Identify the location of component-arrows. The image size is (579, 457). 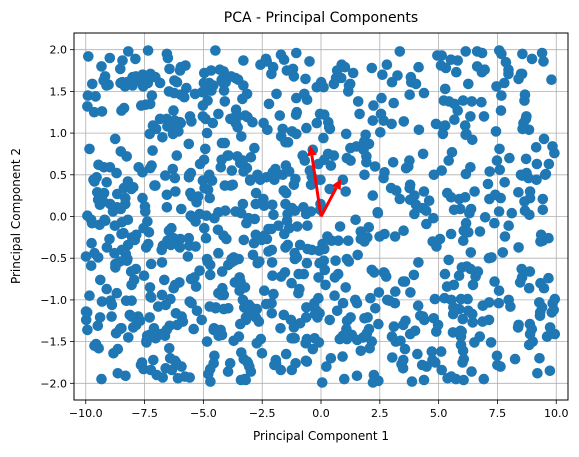
(323, 181).